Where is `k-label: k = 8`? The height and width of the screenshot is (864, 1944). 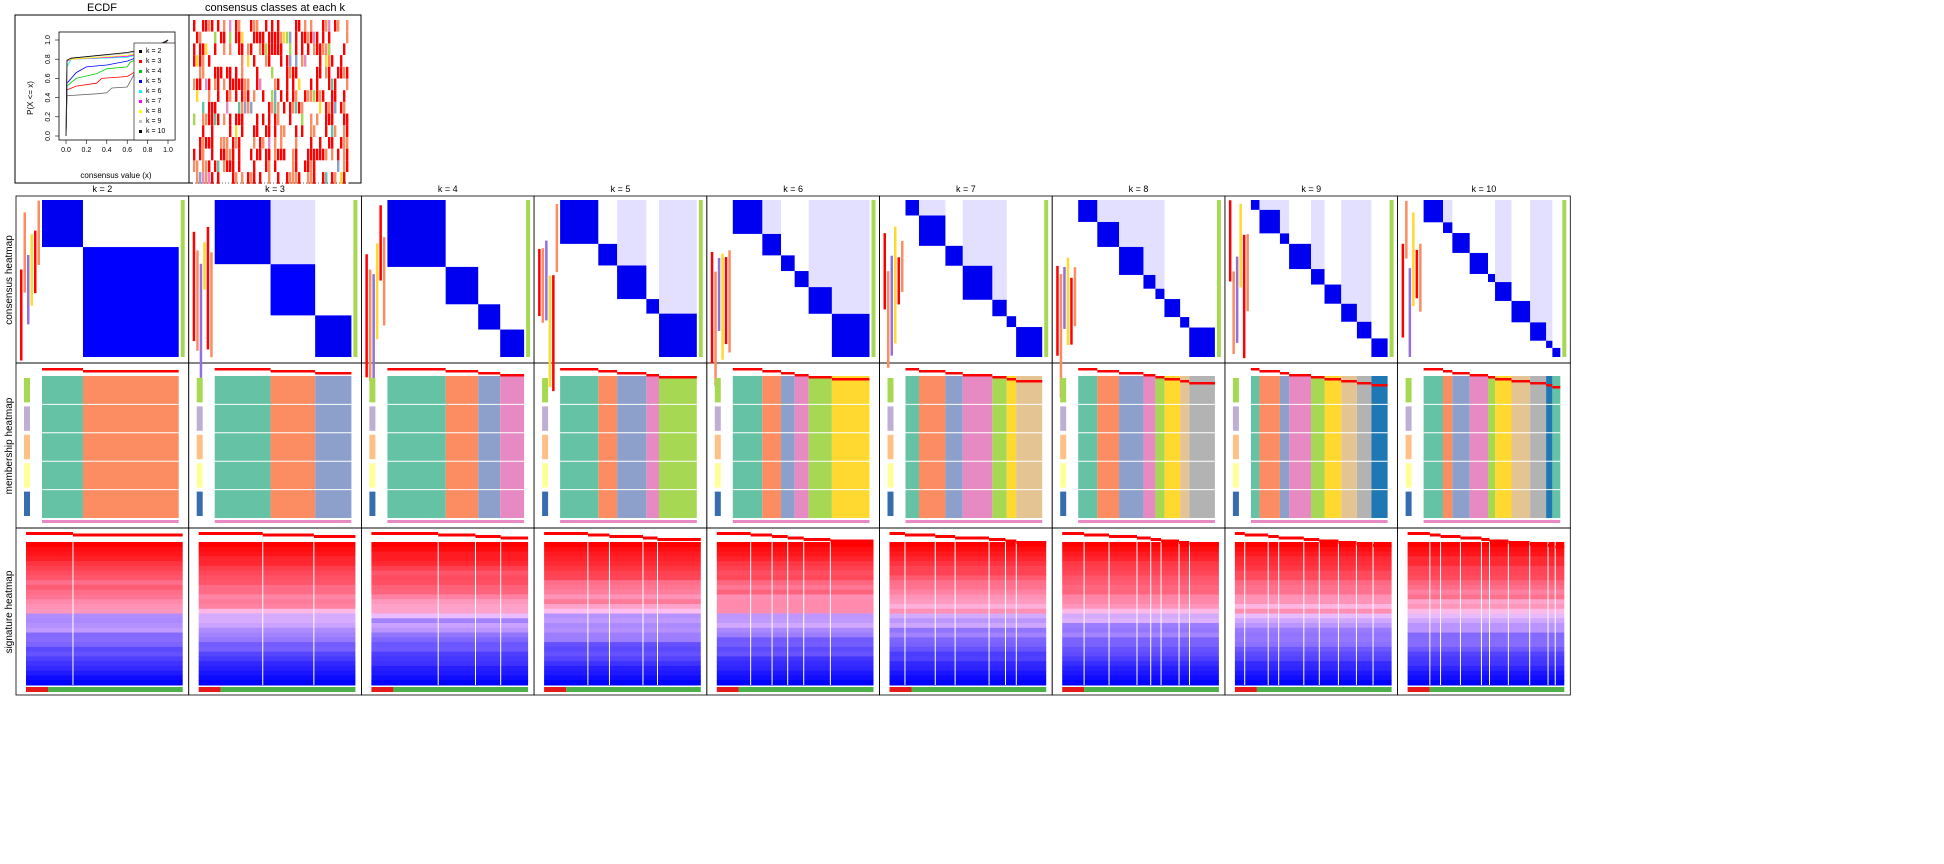 k-label: k = 8 is located at coordinates (1139, 189).